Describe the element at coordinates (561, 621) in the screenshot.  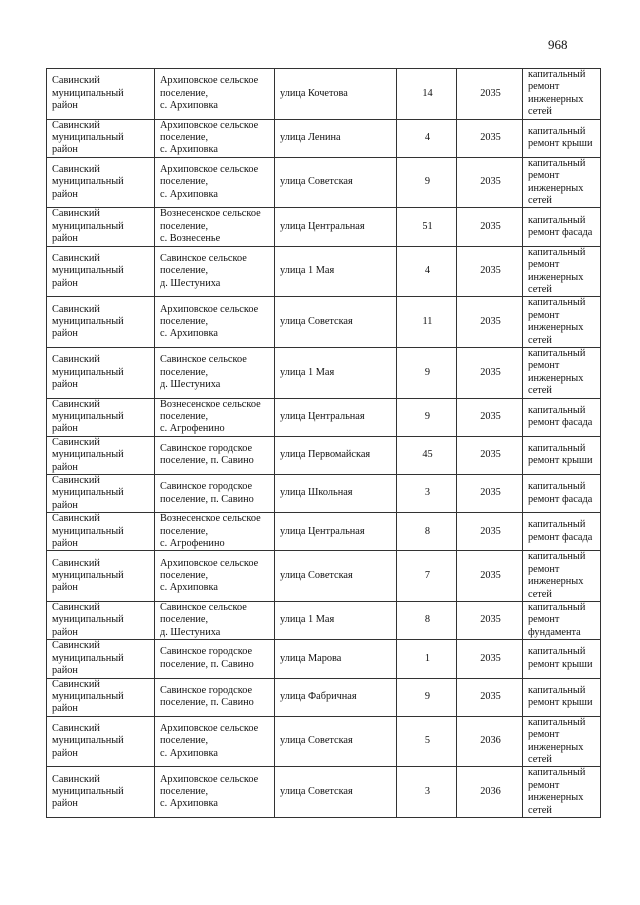
I see `work-type-cell: капитальный ремонт фундамента` at that location.